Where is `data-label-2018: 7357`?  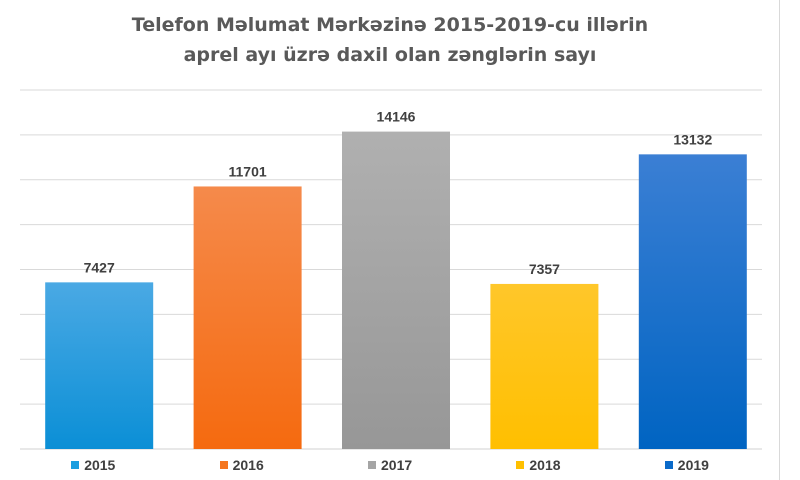 data-label-2018: 7357 is located at coordinates (544, 269).